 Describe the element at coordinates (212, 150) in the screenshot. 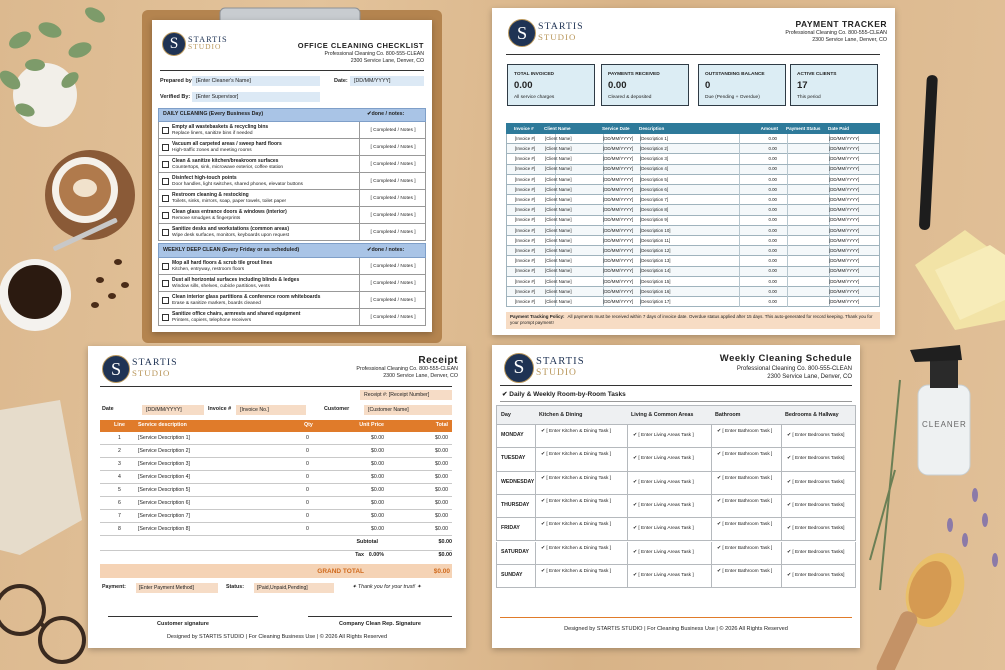

I see `task-detail: High-traffic zones and meeting rooms` at that location.